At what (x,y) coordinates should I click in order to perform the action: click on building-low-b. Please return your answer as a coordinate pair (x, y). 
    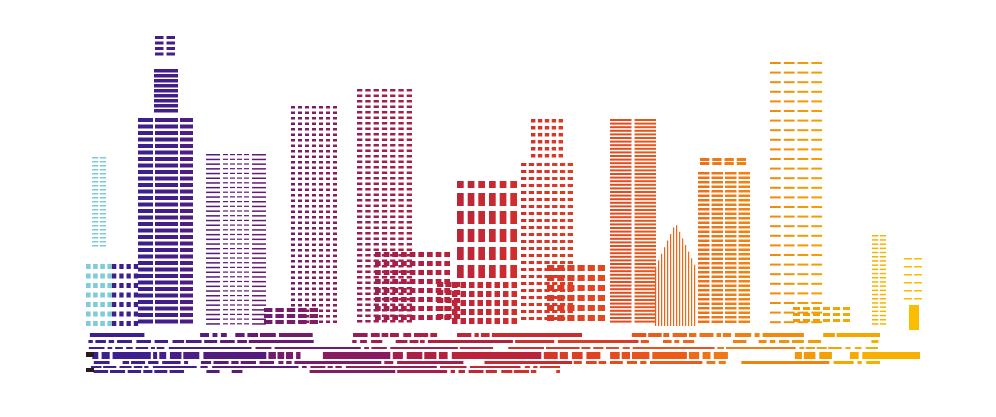
    Looking at the image, I should click on (412, 286).